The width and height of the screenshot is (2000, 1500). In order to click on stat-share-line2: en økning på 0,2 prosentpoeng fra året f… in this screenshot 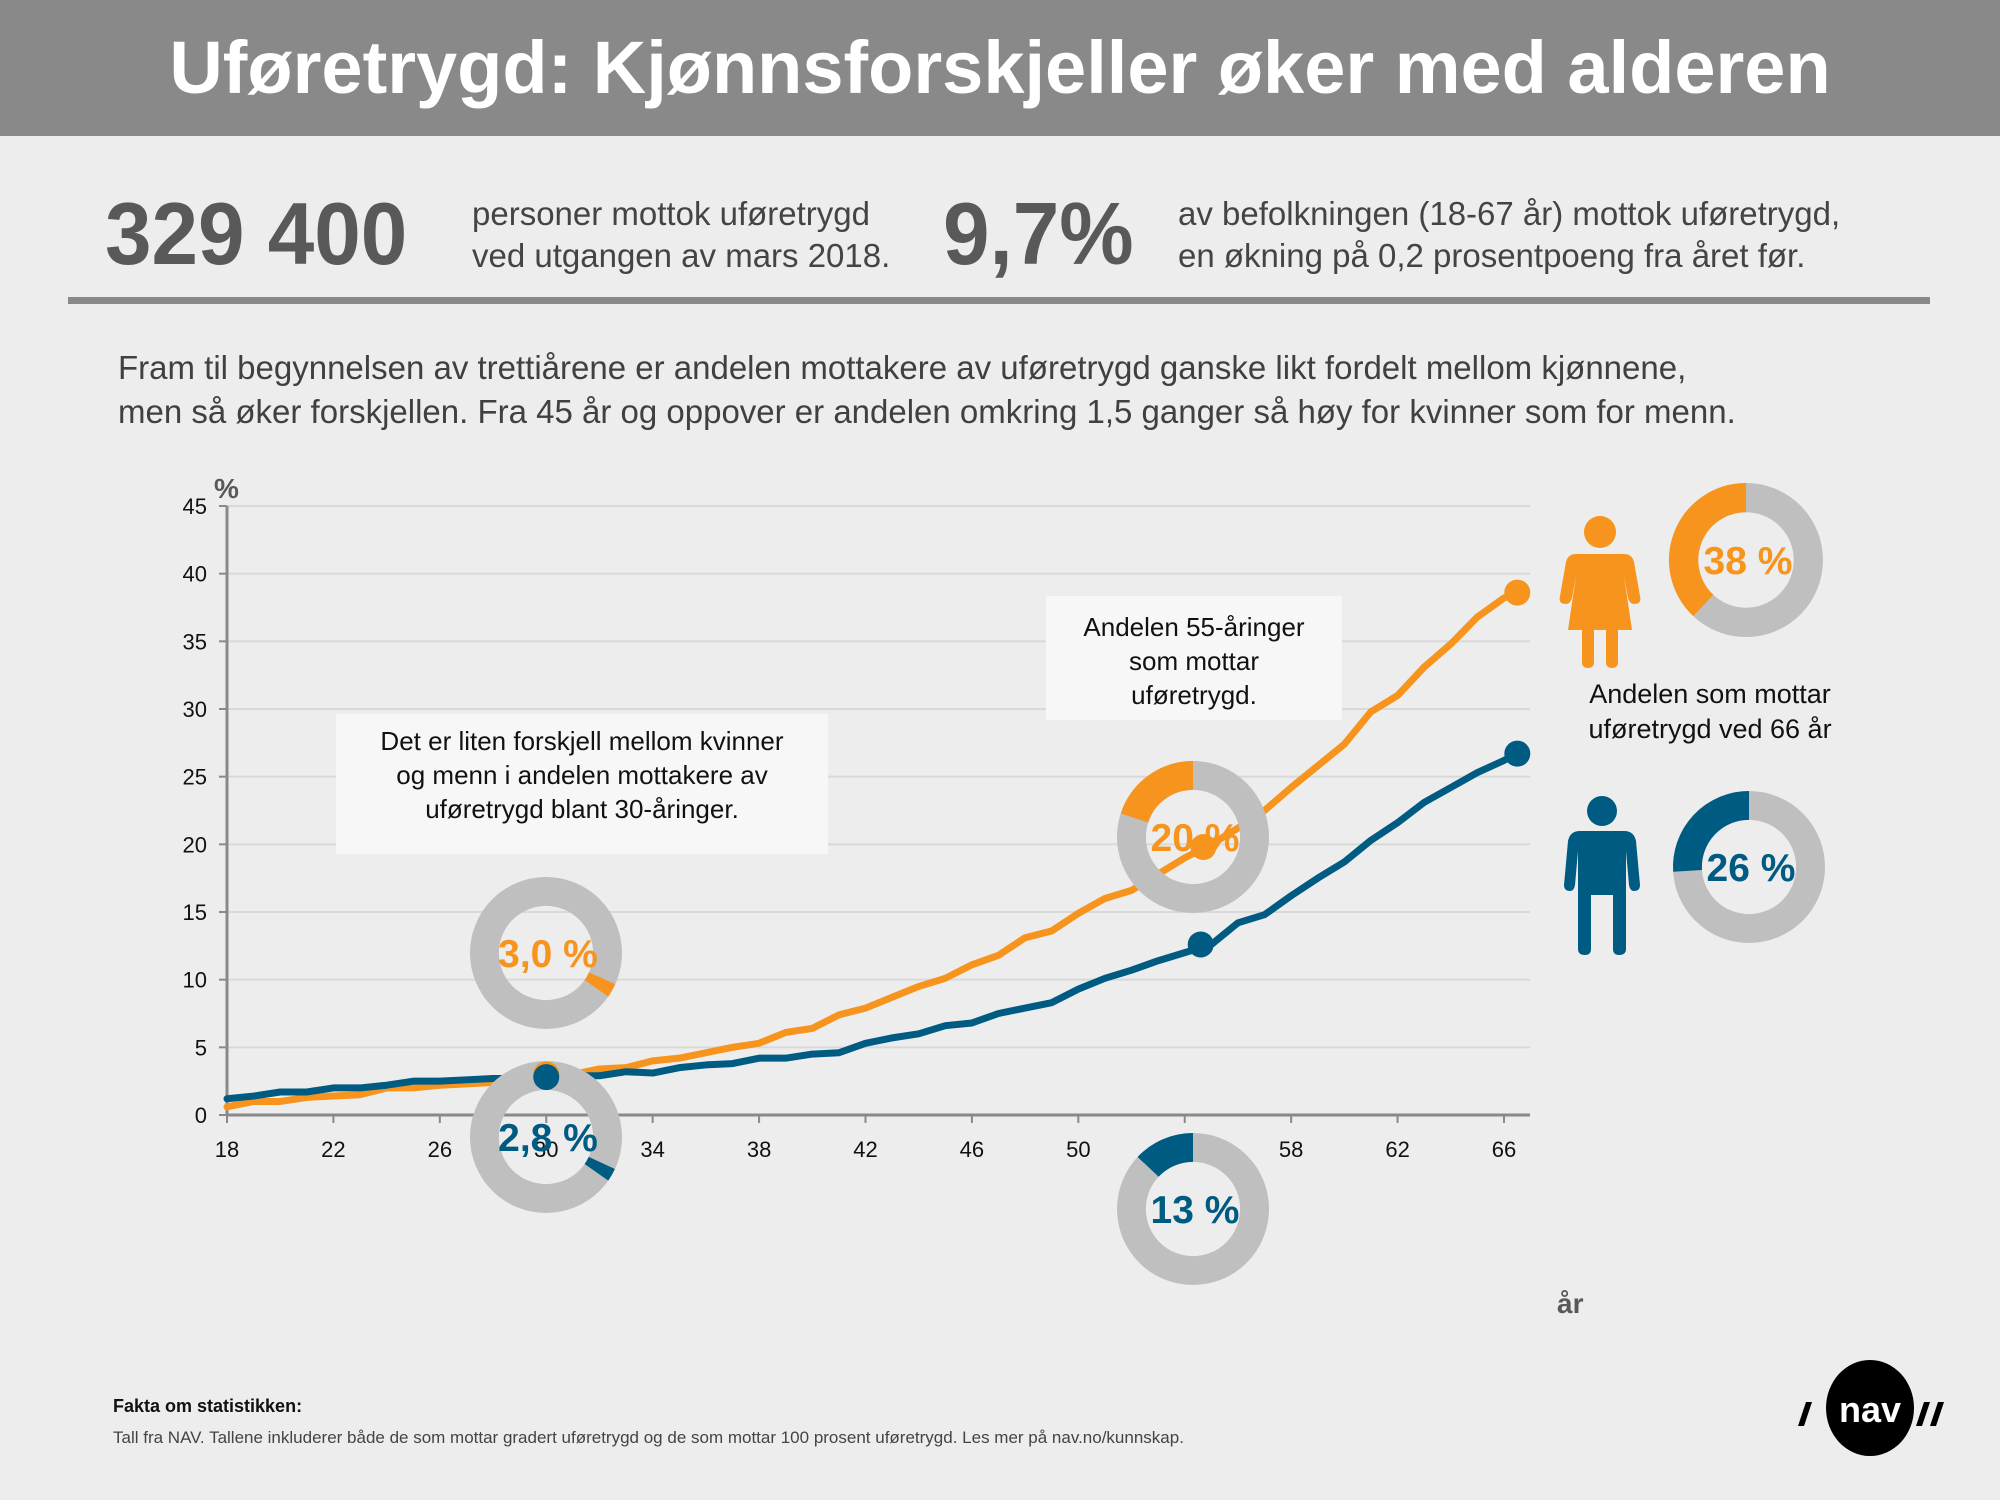, I will do `click(1492, 255)`.